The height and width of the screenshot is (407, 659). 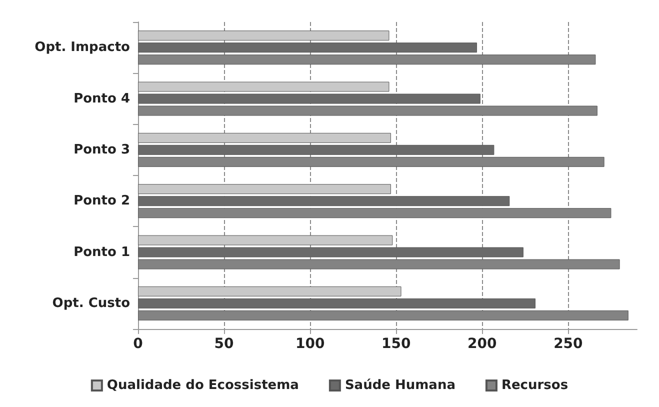 I want to click on x-tick-label: 50, so click(x=224, y=344).